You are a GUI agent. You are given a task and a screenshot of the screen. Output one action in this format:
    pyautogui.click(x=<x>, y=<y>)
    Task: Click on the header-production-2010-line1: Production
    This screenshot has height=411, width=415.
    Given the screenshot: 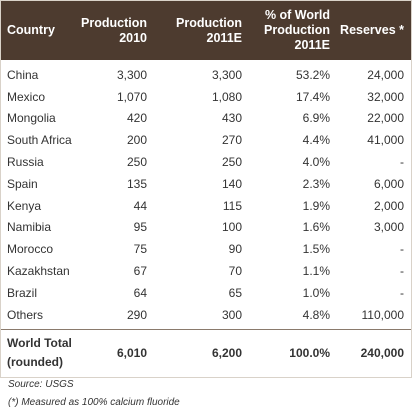 What is the action you would take?
    pyautogui.click(x=114, y=22)
    